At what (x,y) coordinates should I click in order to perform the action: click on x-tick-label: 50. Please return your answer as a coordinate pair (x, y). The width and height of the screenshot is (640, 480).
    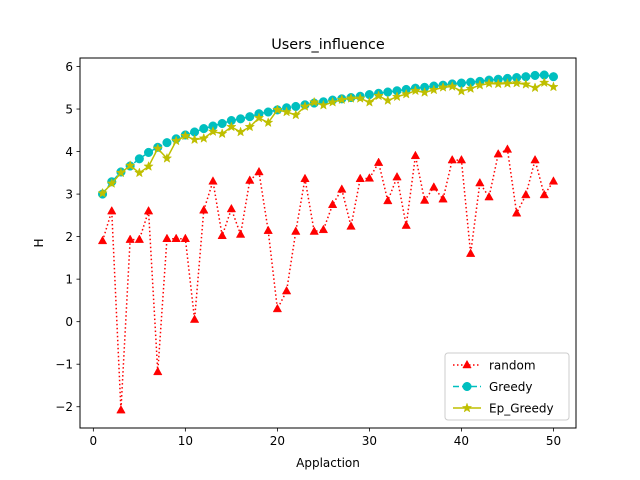
    Looking at the image, I should click on (553, 441).